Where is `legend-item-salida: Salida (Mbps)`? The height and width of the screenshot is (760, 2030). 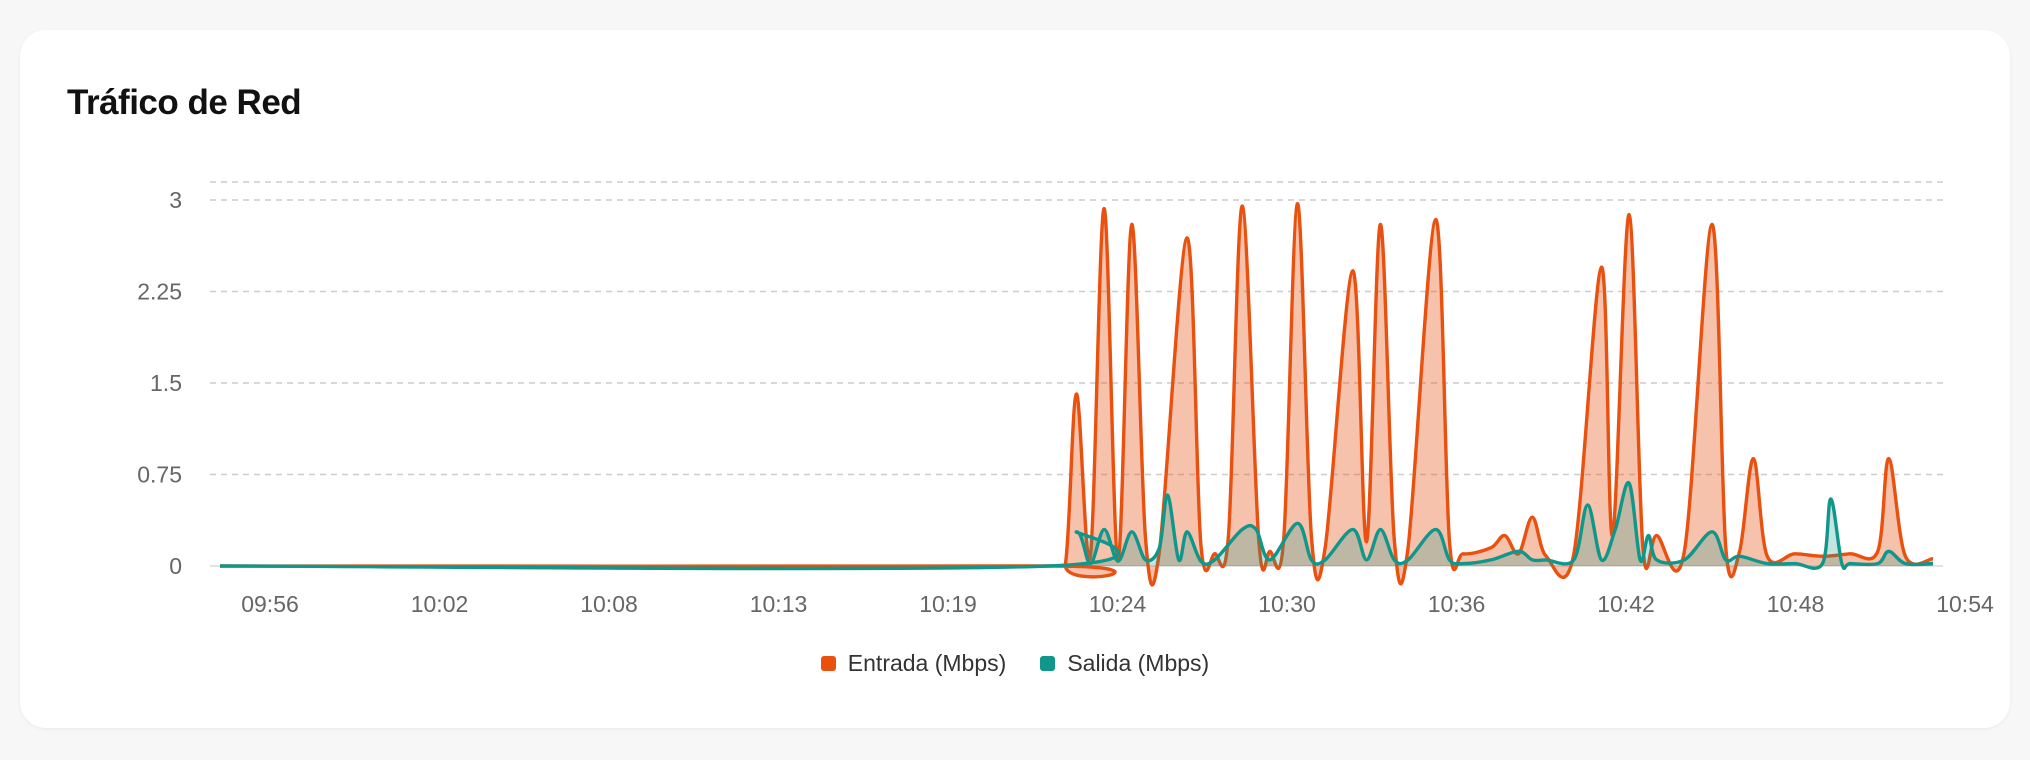
legend-item-salida: Salida (Mbps) is located at coordinates (1124, 663).